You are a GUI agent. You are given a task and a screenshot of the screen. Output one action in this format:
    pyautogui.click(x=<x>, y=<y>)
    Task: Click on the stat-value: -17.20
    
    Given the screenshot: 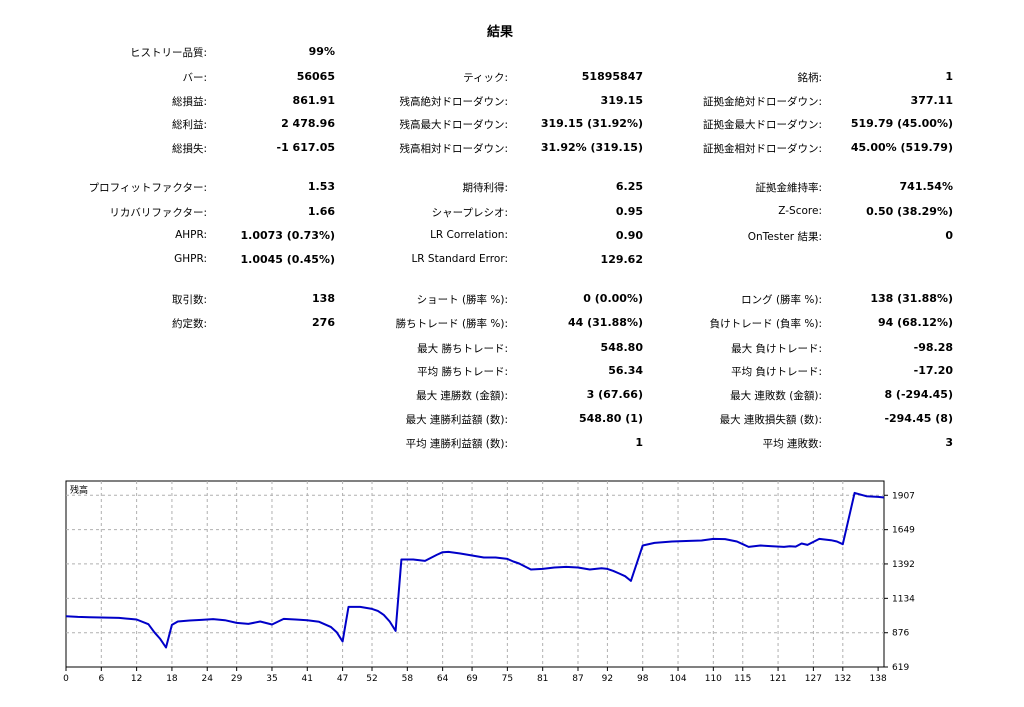 What is the action you would take?
    pyautogui.click(x=933, y=370)
    